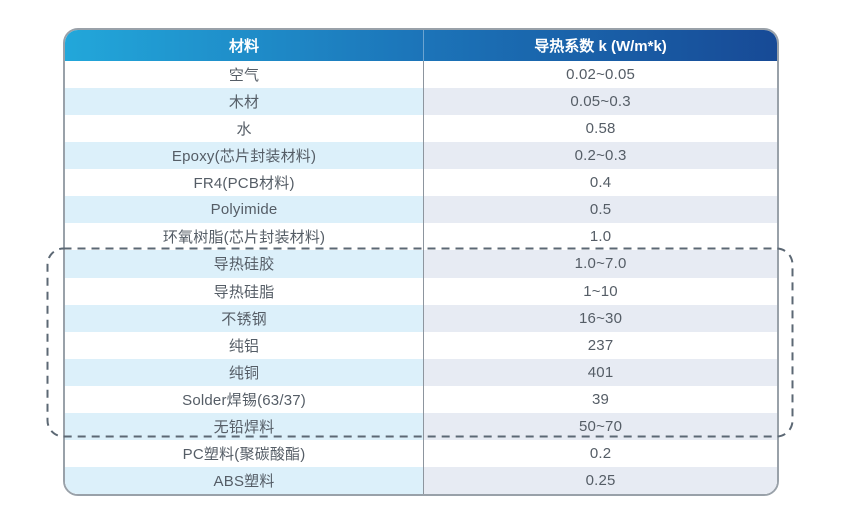  Describe the element at coordinates (600, 453) in the screenshot. I see `k-value-cell: 0.2` at that location.